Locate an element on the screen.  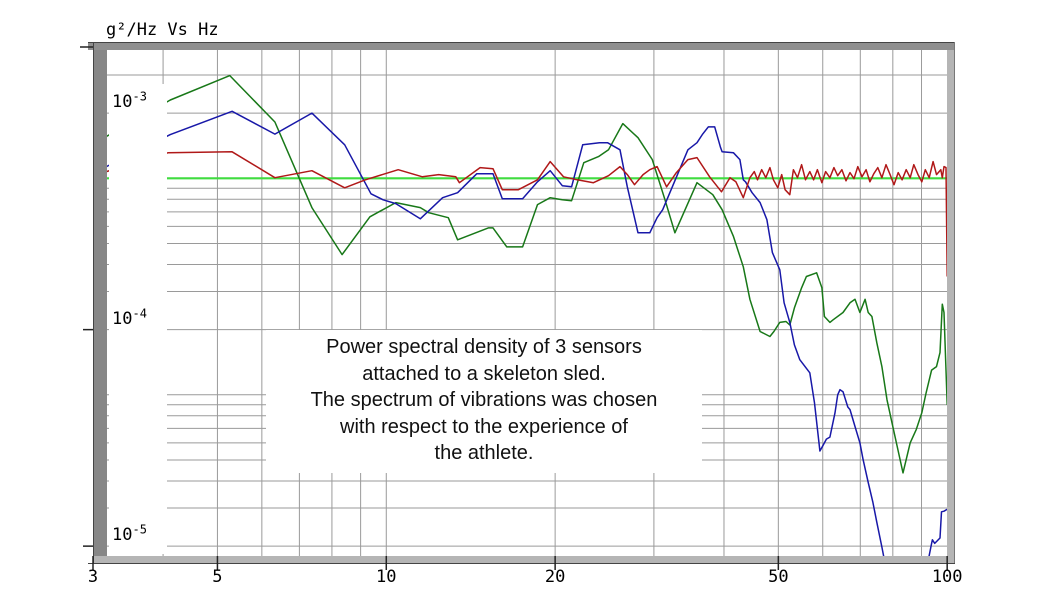
x-tick-label-3: 3 is located at coordinates (93, 577).